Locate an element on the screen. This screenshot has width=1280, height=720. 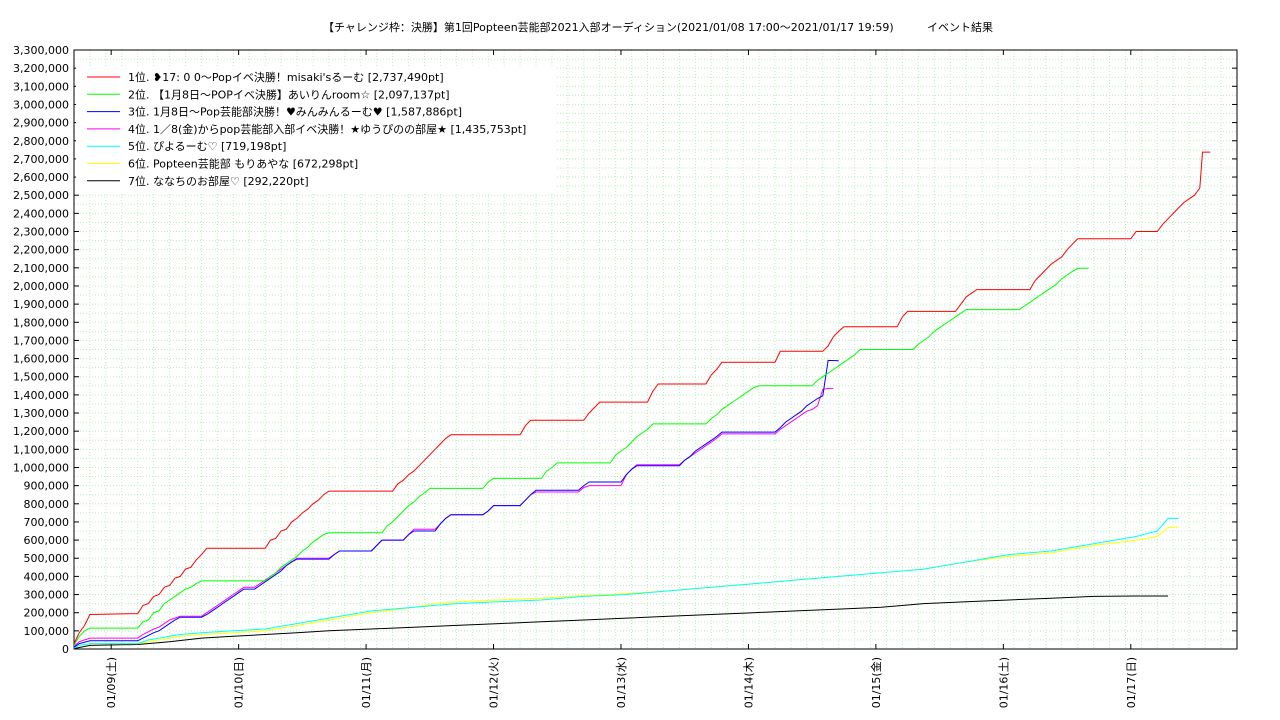
y-tick-label: 1,500,000 is located at coordinates (41, 377).